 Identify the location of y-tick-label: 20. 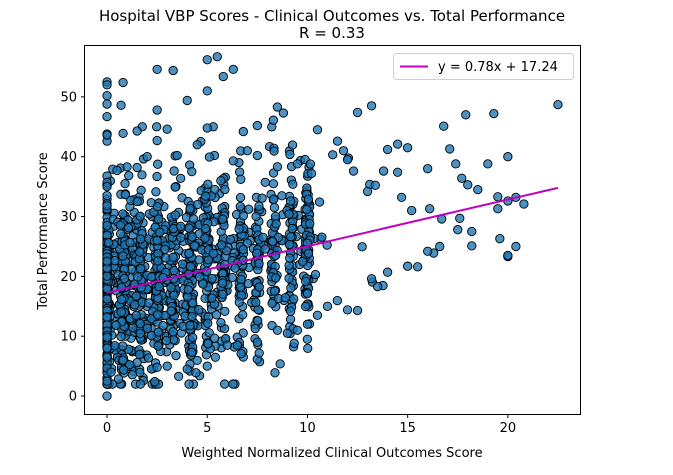
(68, 277).